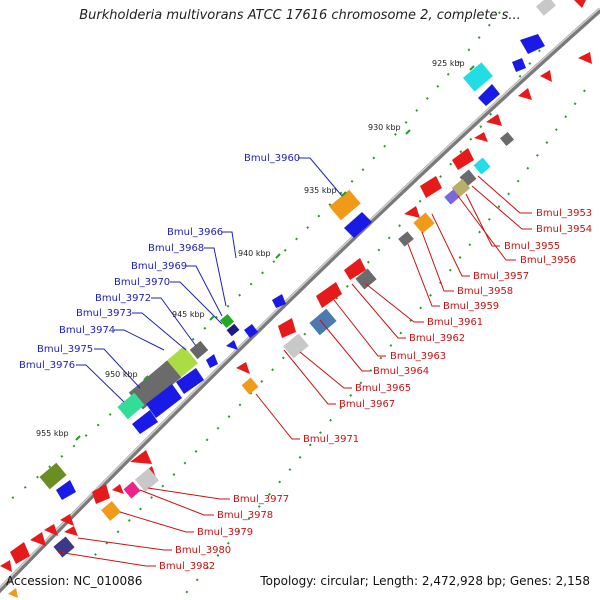 This screenshot has height=600, width=600. I want to click on gene-label: Bmul_3957, so click(501, 276).